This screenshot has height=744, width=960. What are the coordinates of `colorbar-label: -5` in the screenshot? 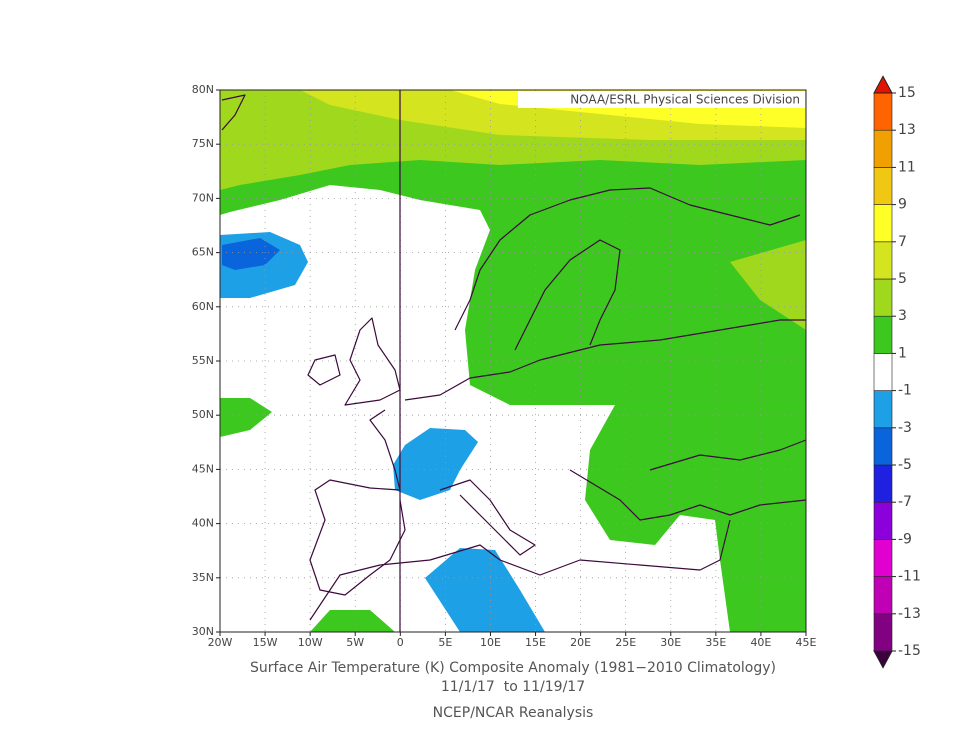 It's located at (905, 465).